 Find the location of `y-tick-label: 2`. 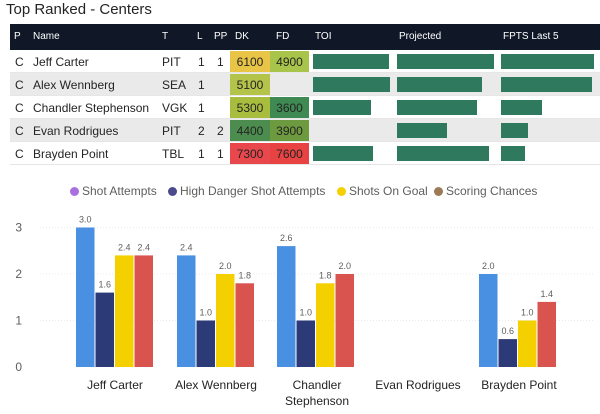

y-tick-label: 2 is located at coordinates (18, 274).